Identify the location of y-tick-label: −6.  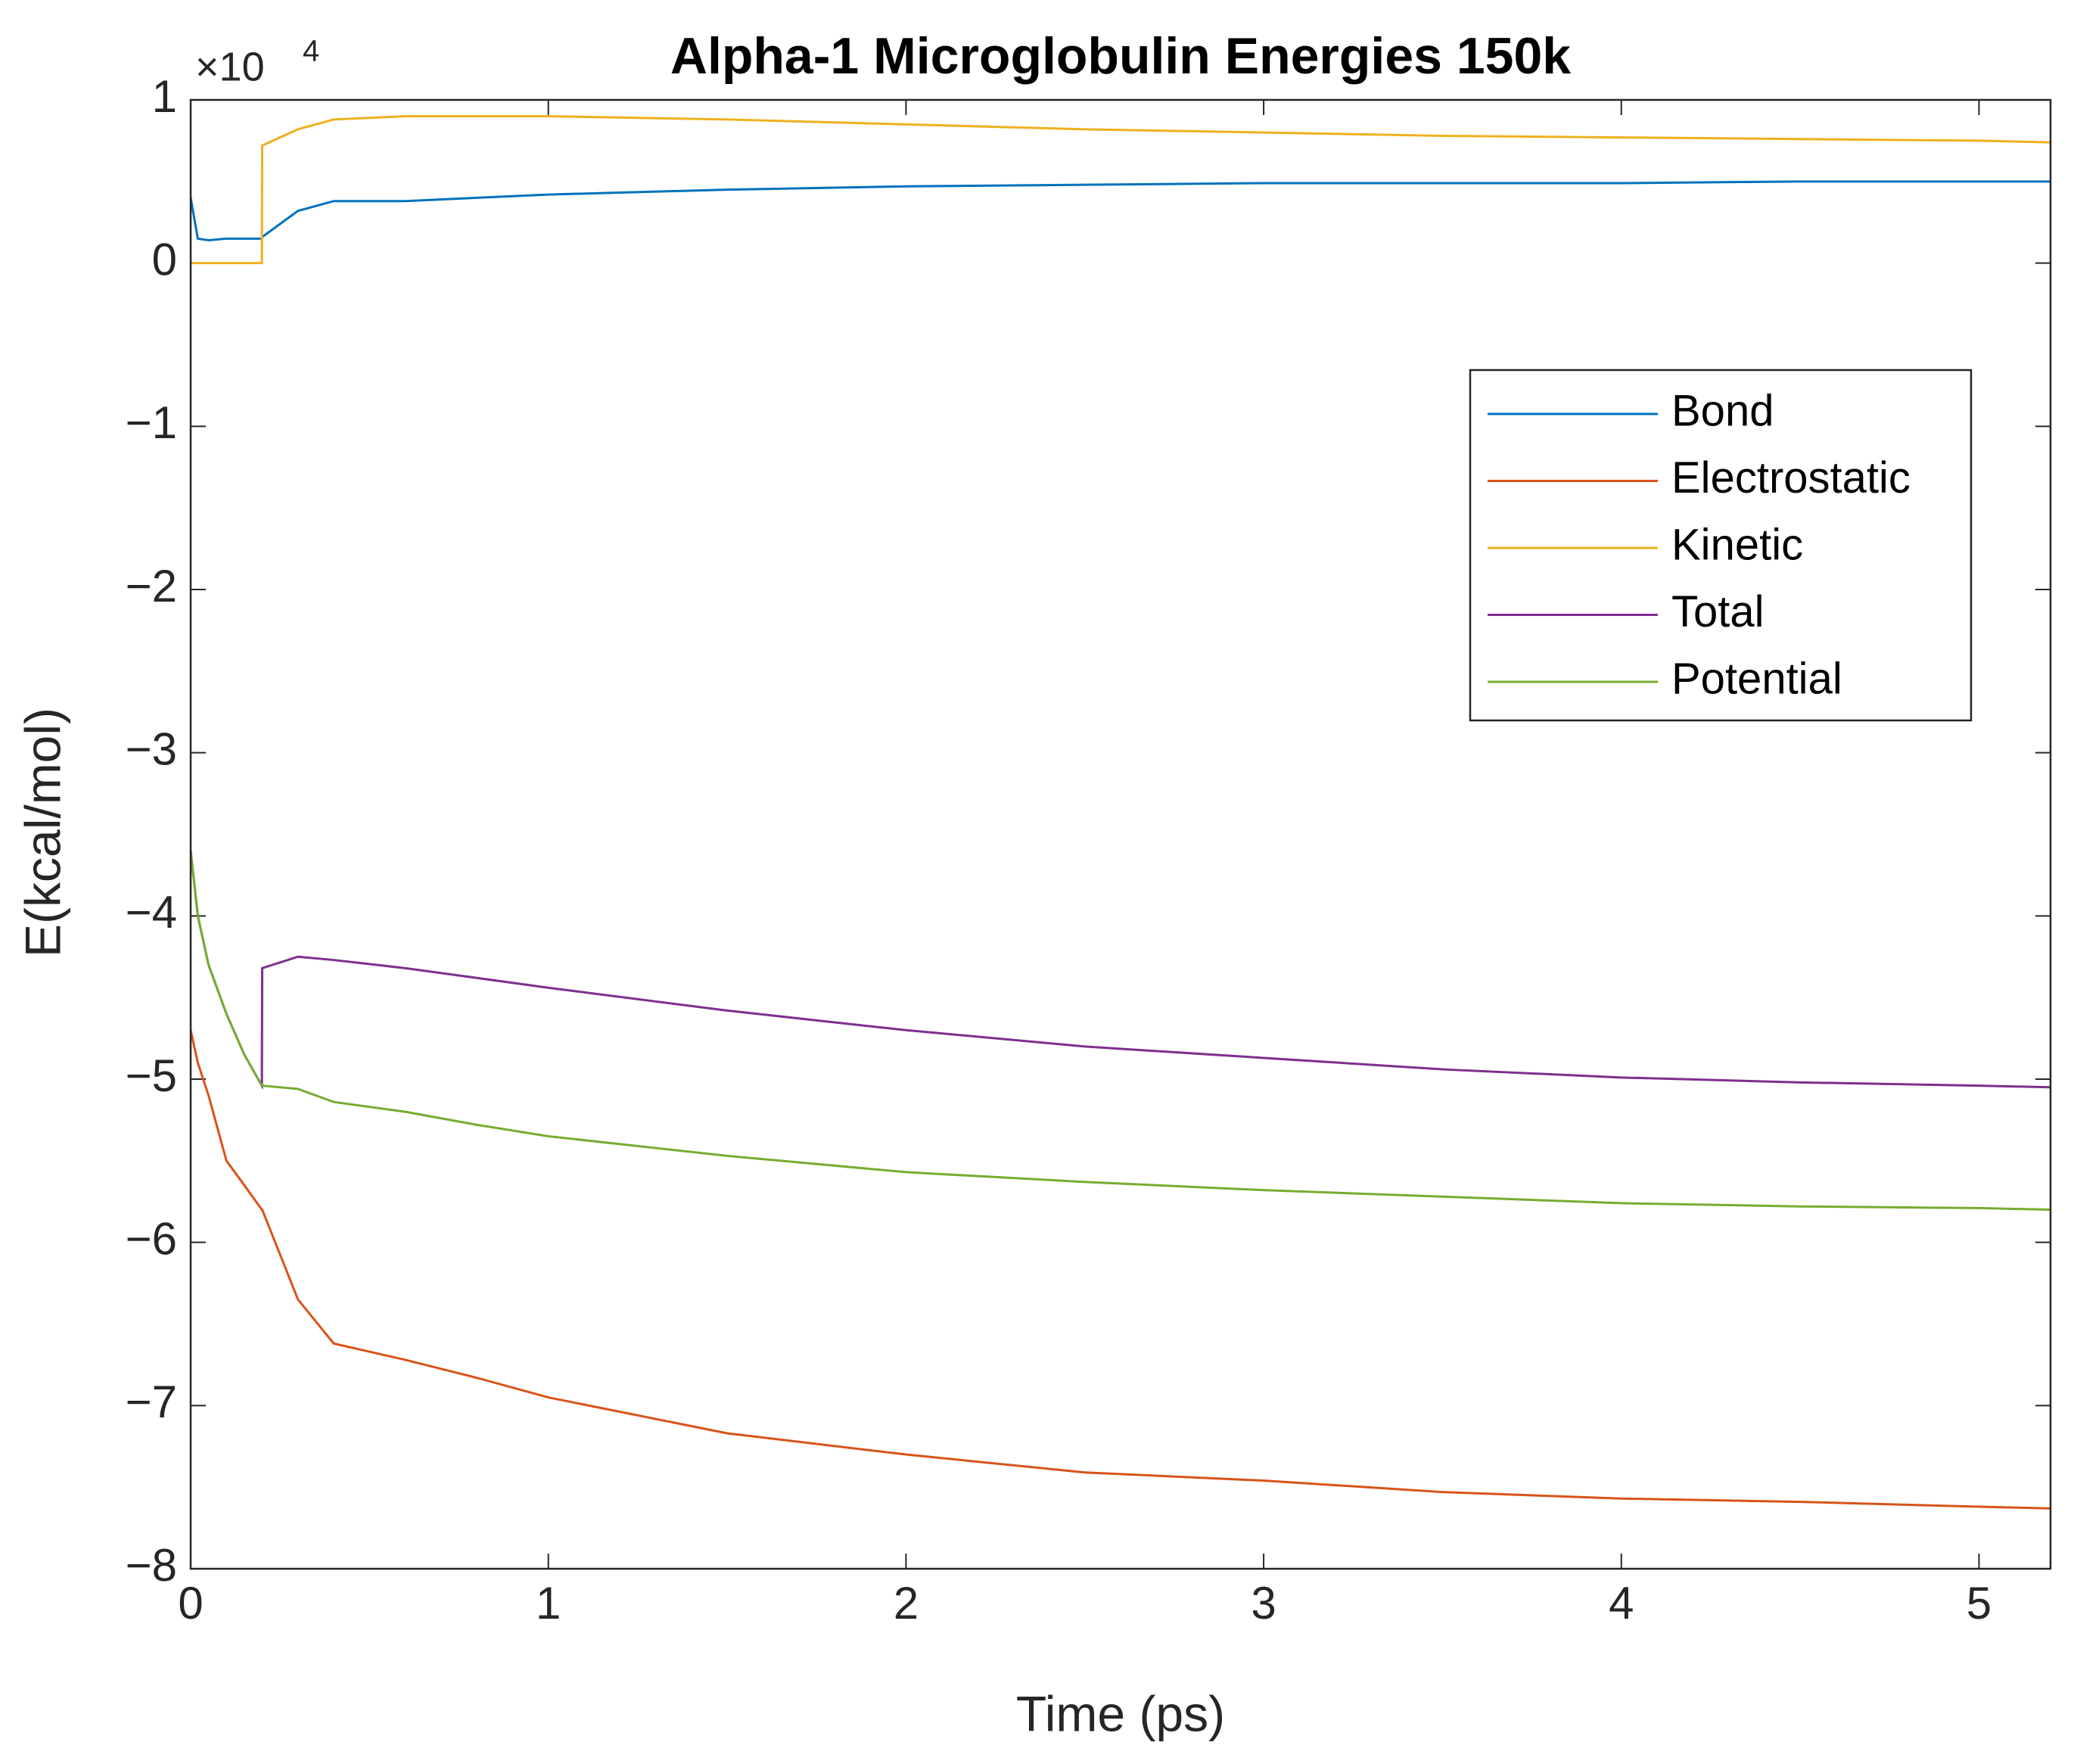
(151, 1239).